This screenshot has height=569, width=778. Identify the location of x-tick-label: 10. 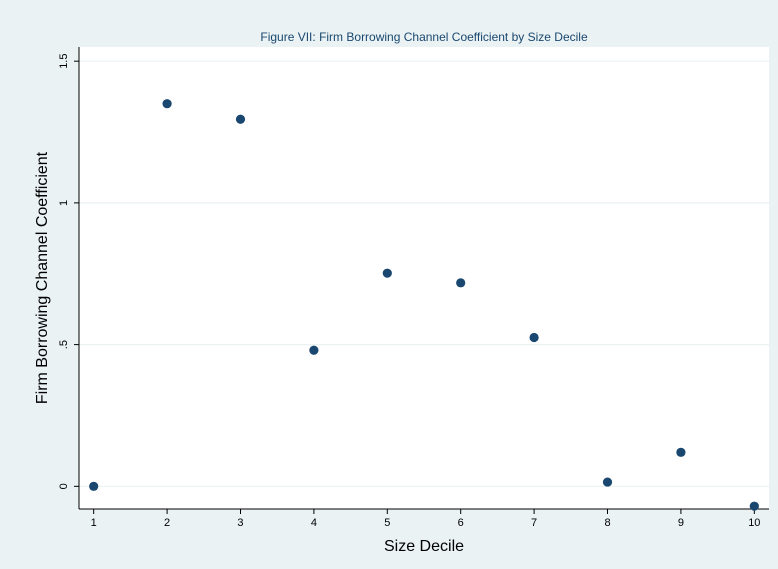
(754, 523).